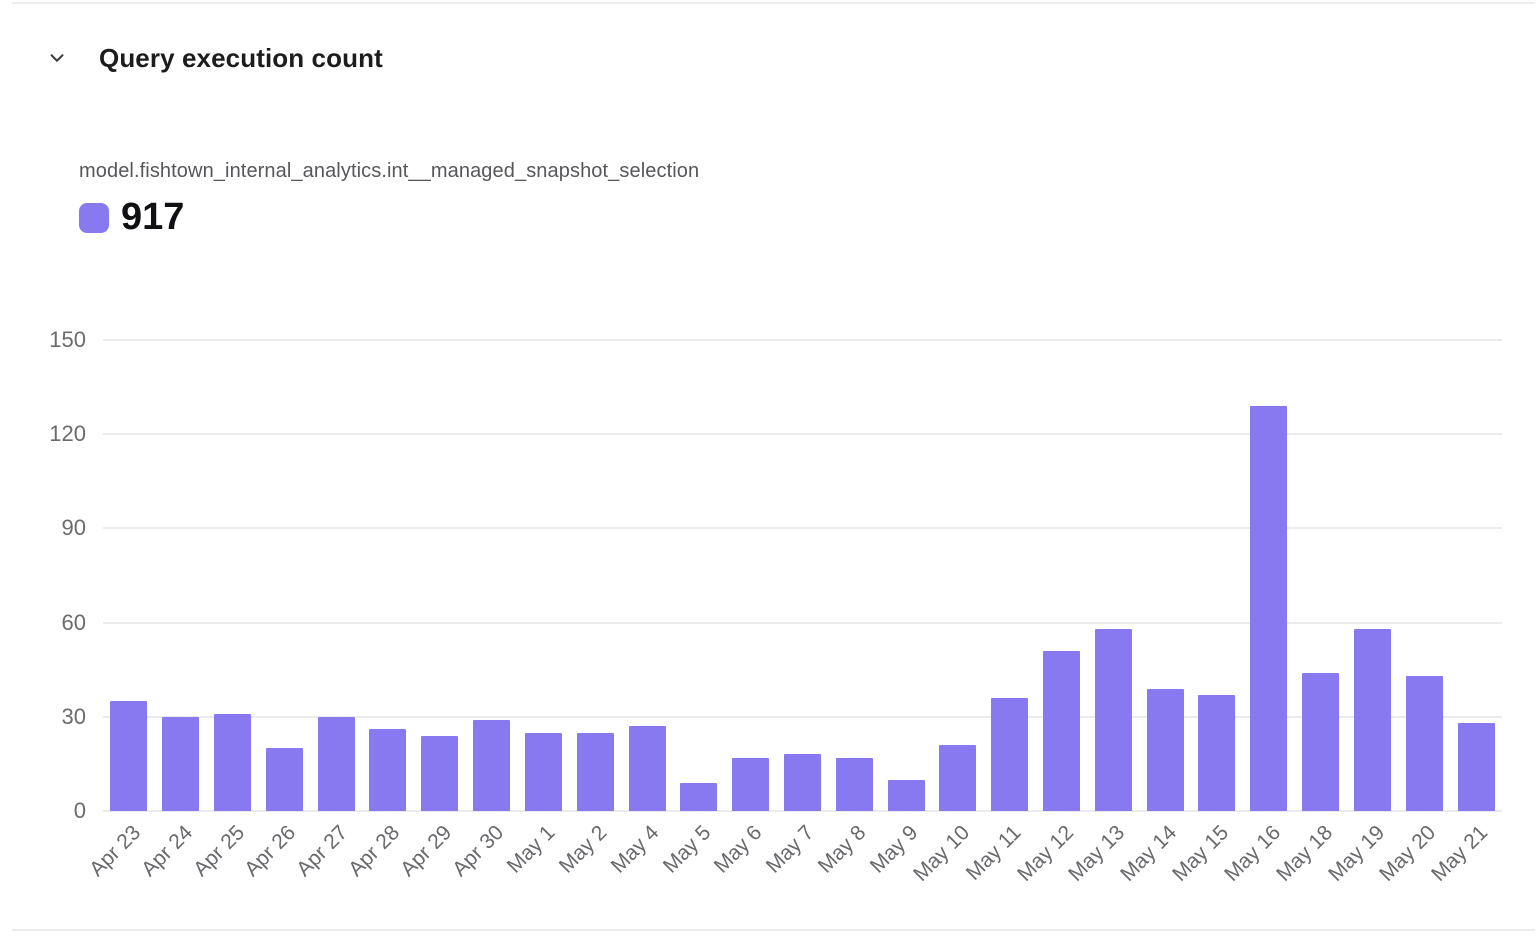  I want to click on x-axis-label: May 13, so click(1097, 853).